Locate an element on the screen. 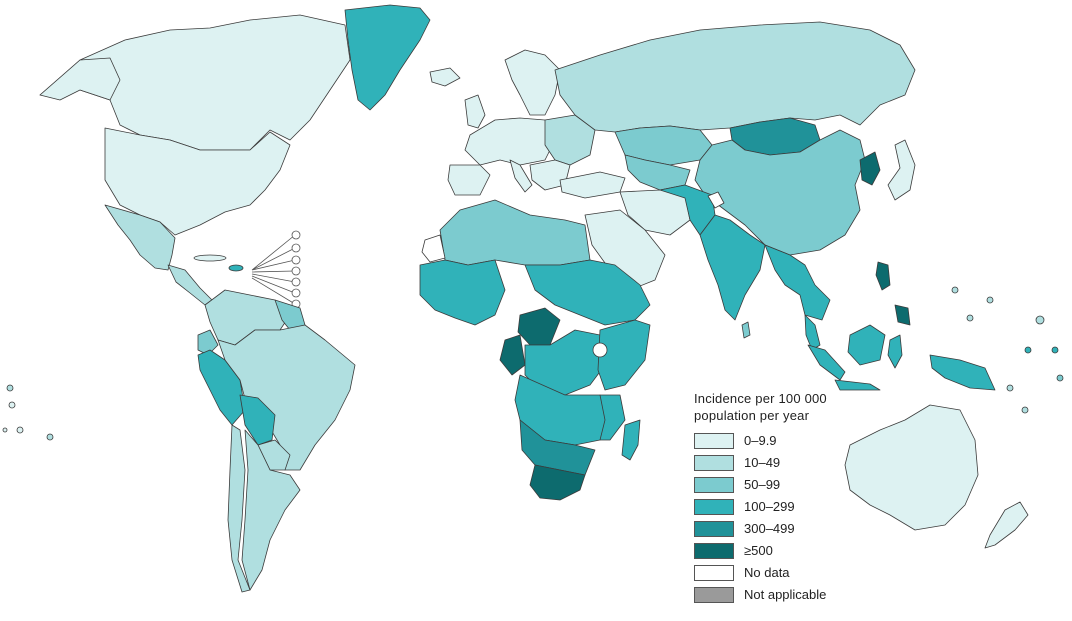 This screenshot has width=1072, height=621. legend-label: 0–9.9 is located at coordinates (760, 440).